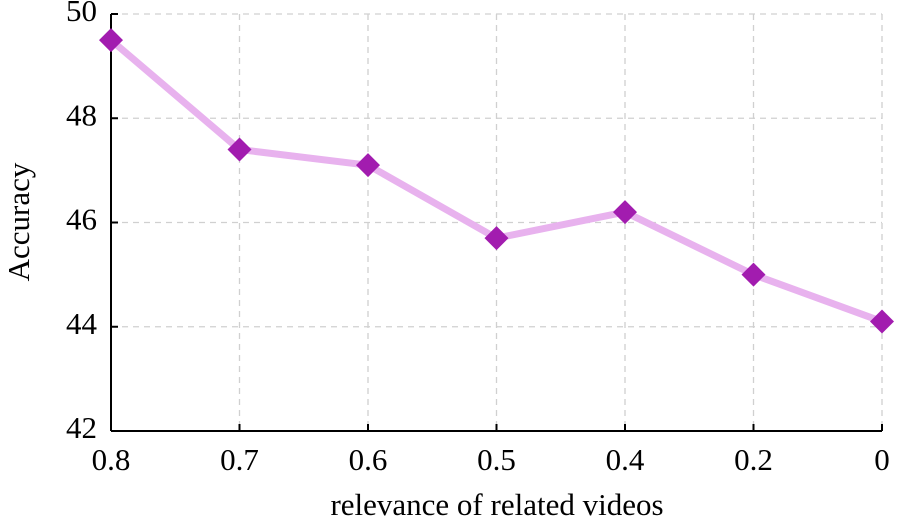 Image resolution: width=897 pixels, height=523 pixels. I want to click on x-axis-label: relevance of related videos, so click(496, 504).